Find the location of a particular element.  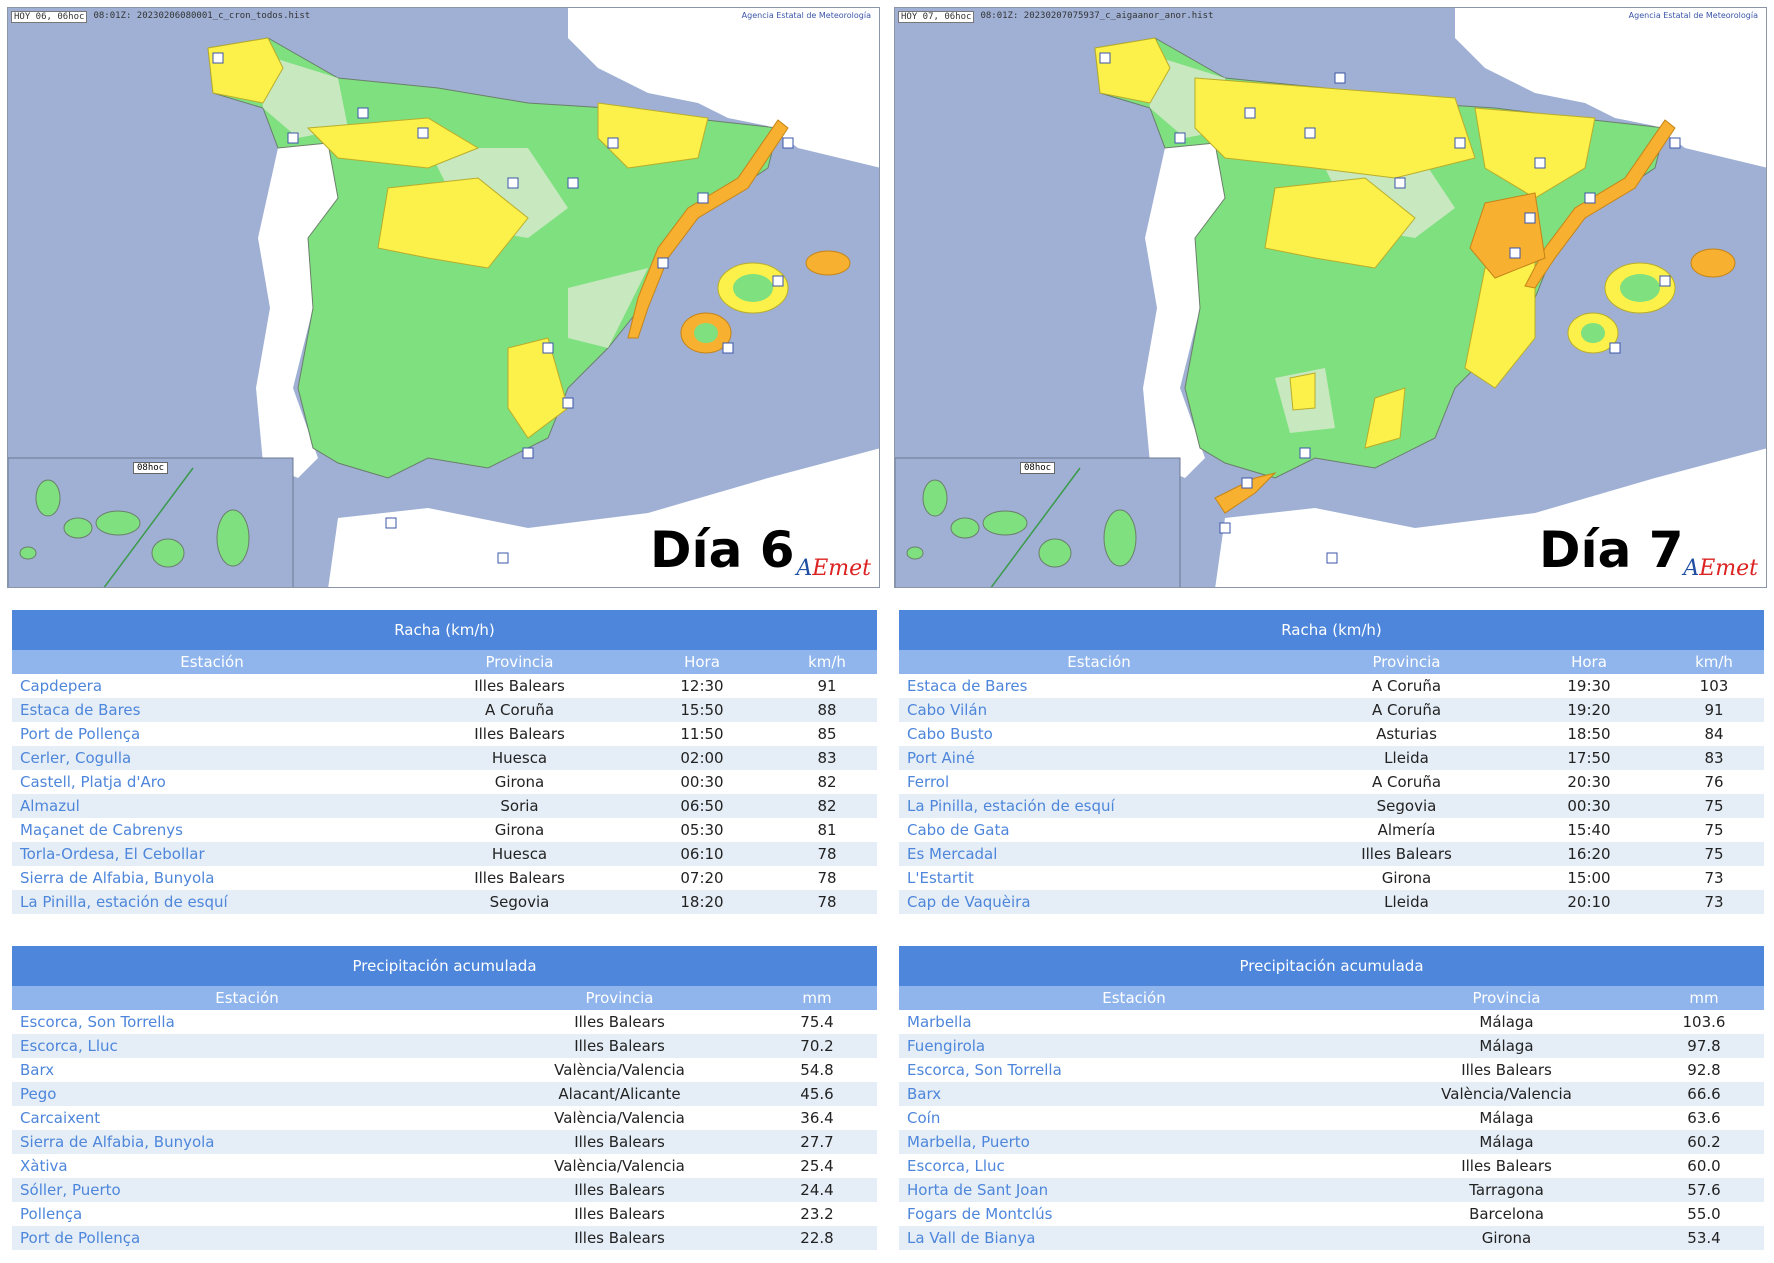

value-cell: 27.7 is located at coordinates (817, 1142).